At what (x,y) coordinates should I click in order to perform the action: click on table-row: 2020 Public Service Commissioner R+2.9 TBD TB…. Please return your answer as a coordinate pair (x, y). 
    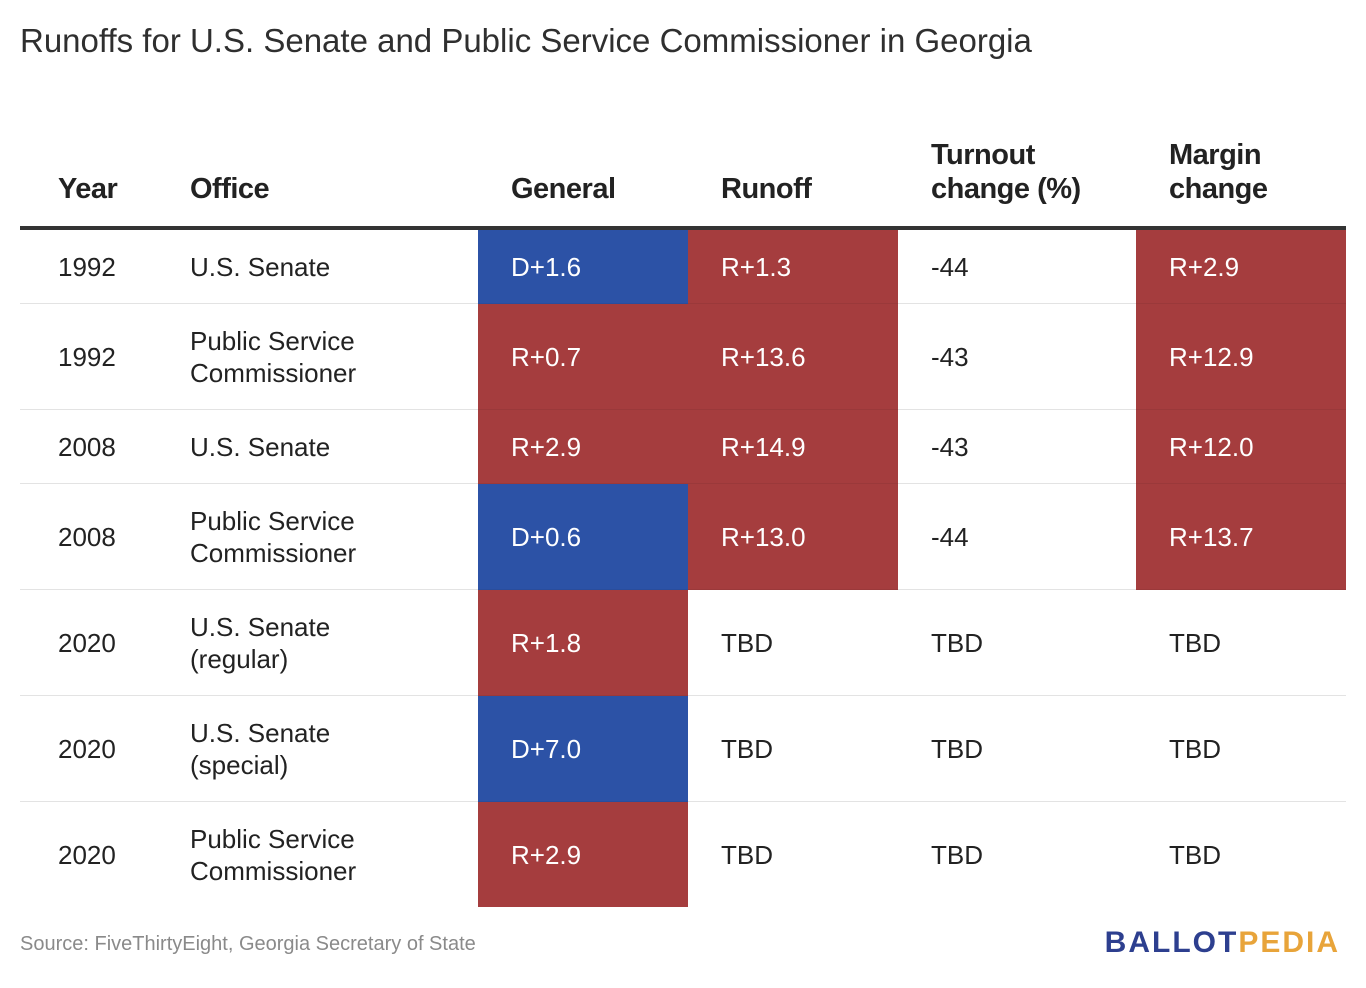
    Looking at the image, I should click on (683, 854).